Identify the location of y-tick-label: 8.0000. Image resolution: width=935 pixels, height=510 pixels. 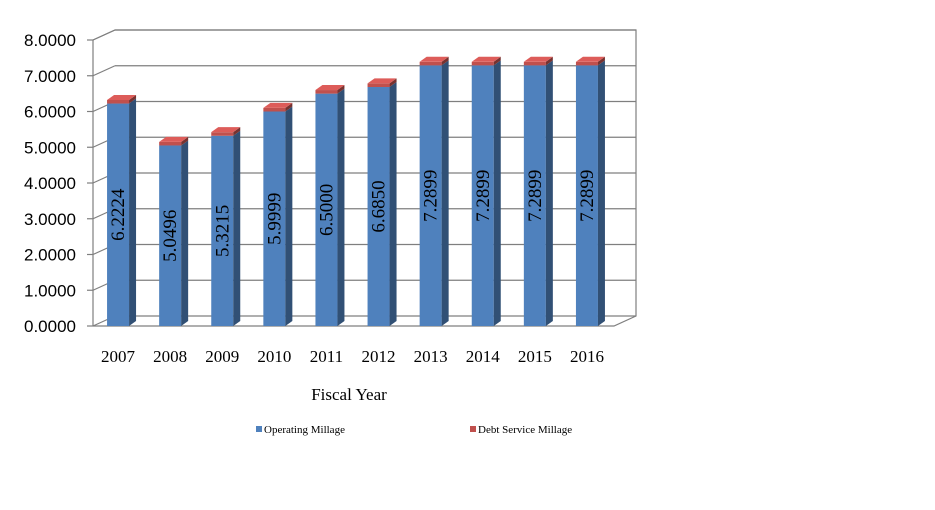
(50, 40).